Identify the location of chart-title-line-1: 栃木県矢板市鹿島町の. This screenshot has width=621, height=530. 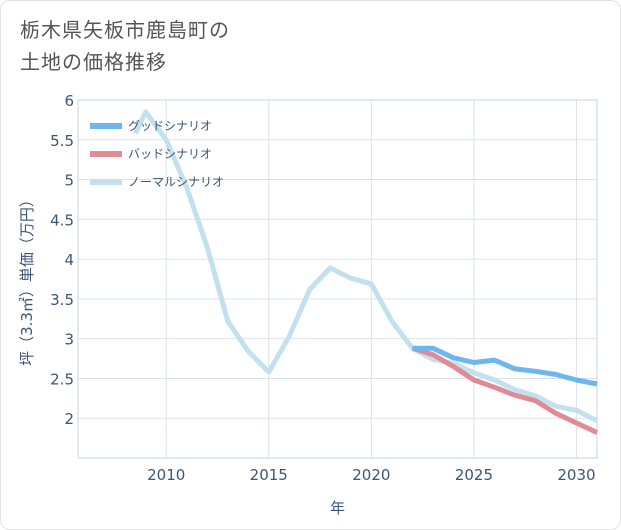
(125, 30).